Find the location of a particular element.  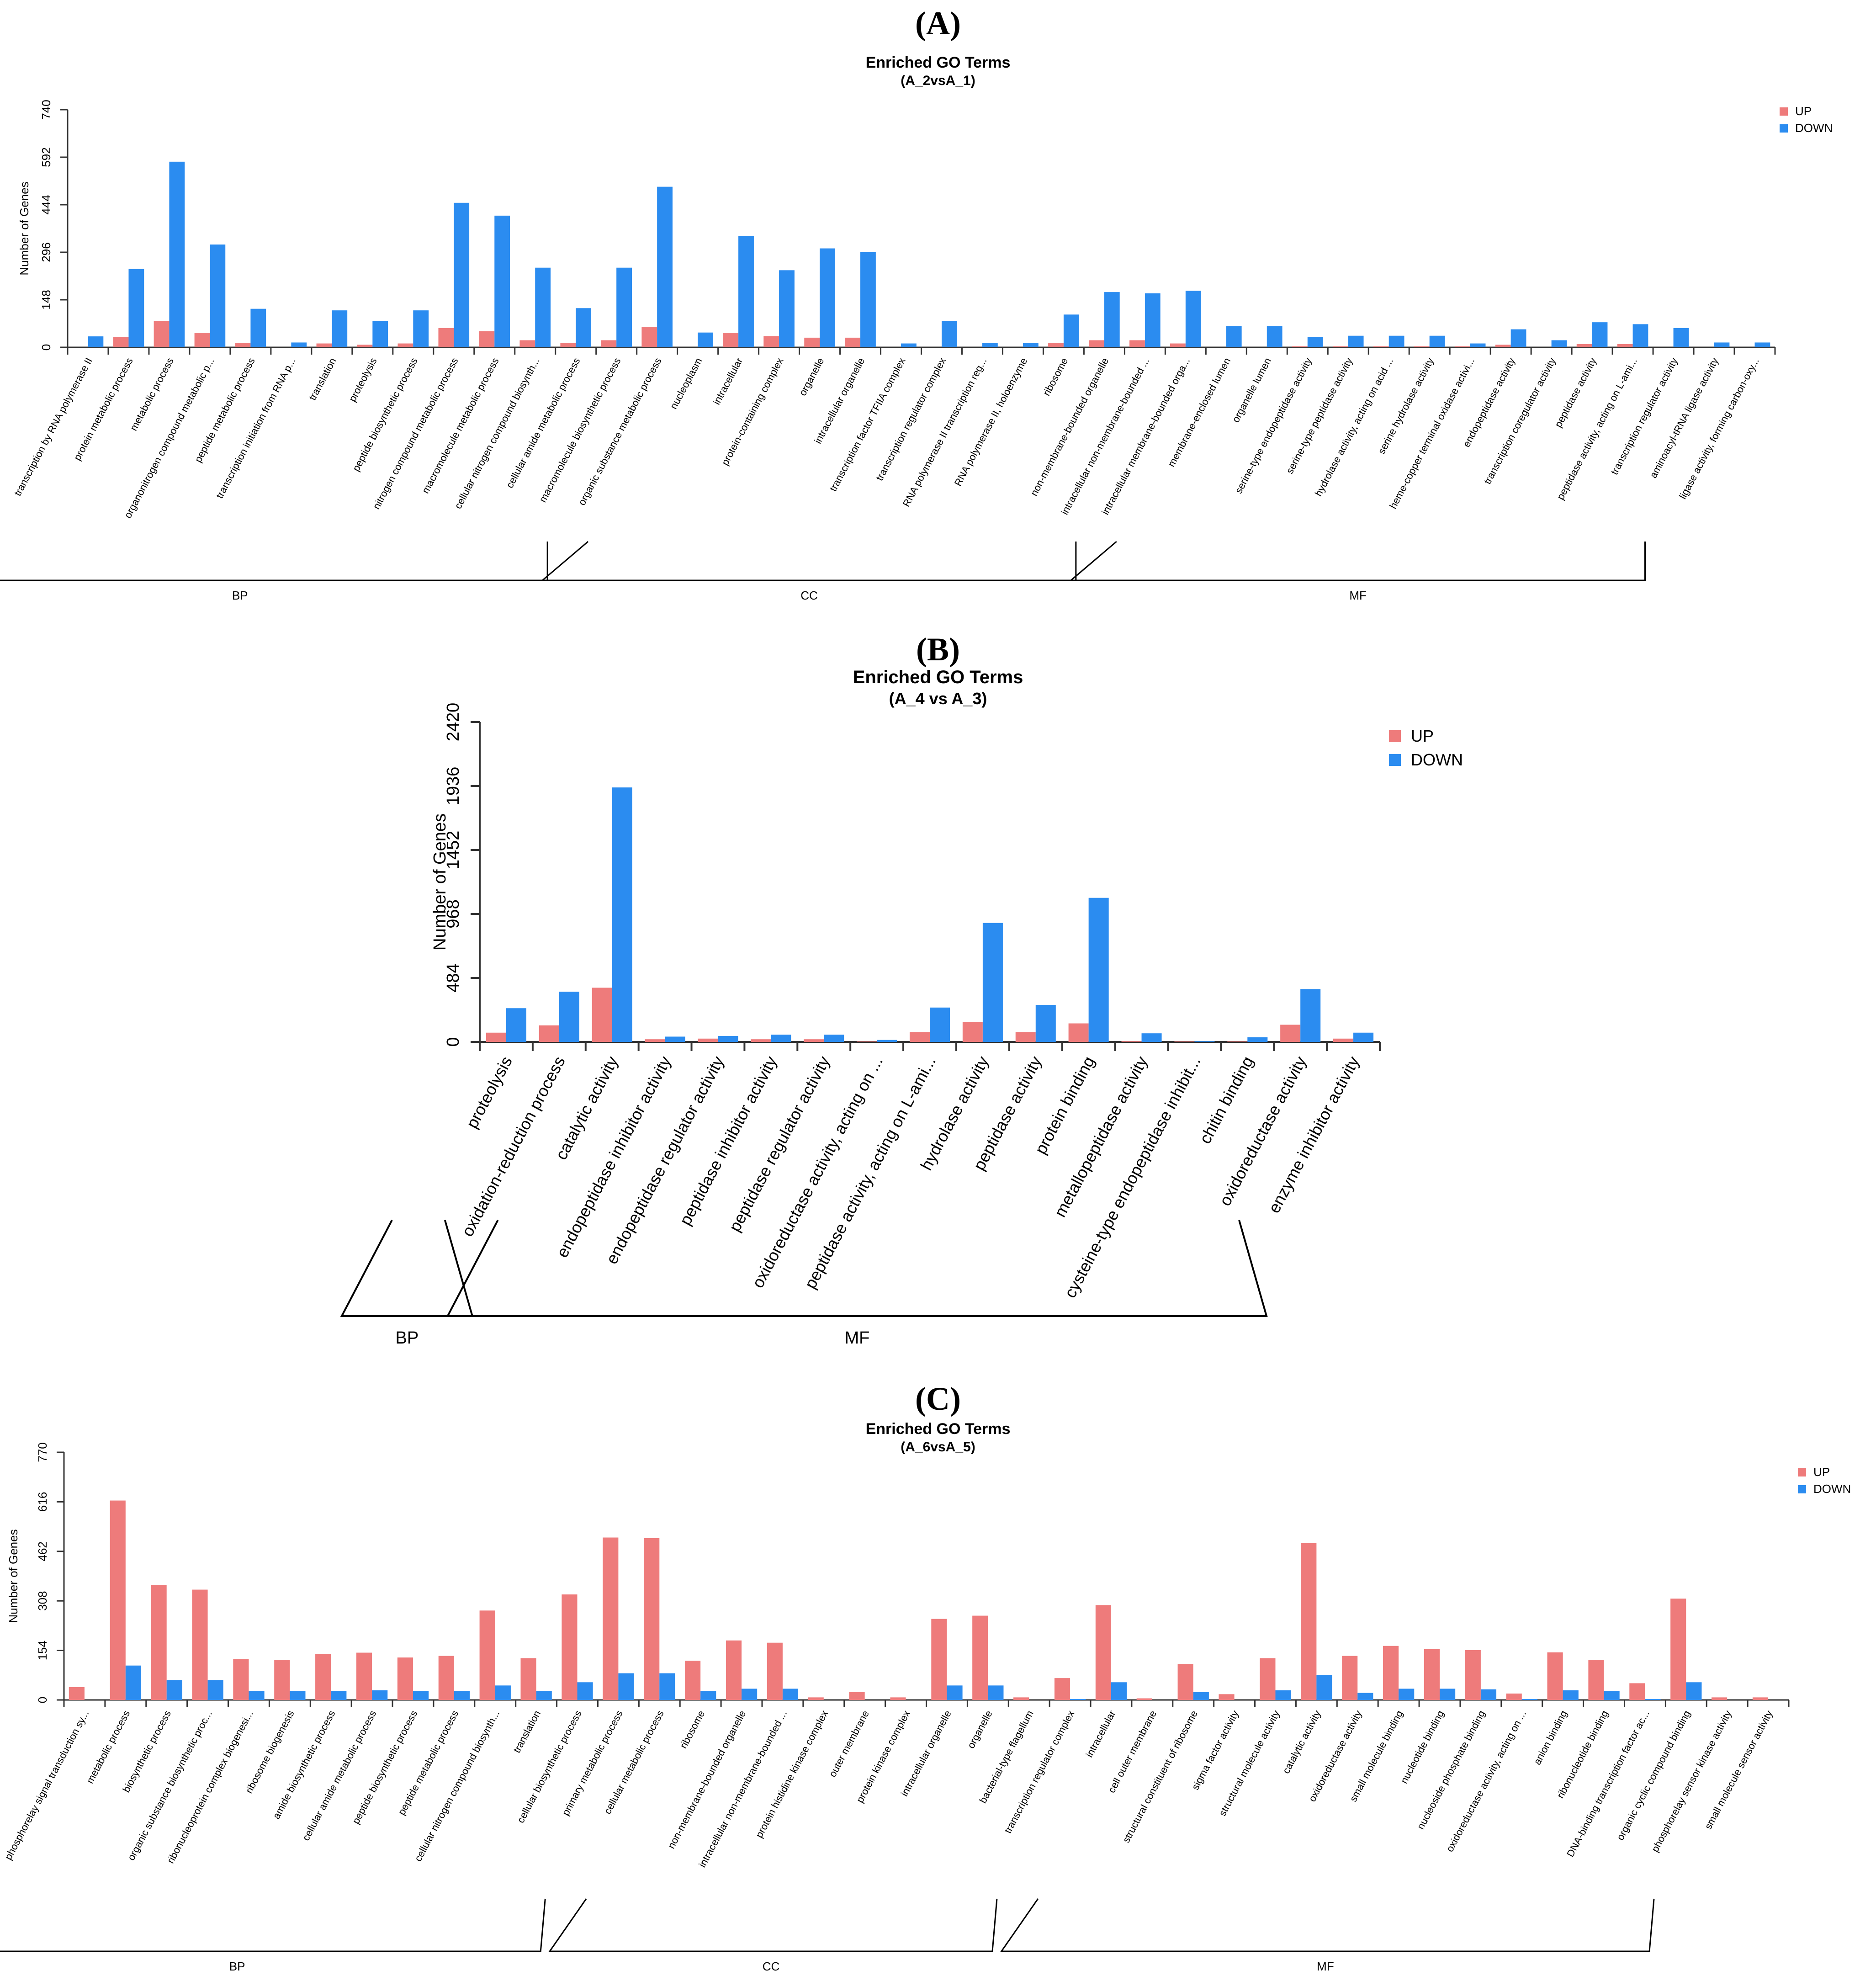

y-tick-label: 1452 is located at coordinates (453, 850).